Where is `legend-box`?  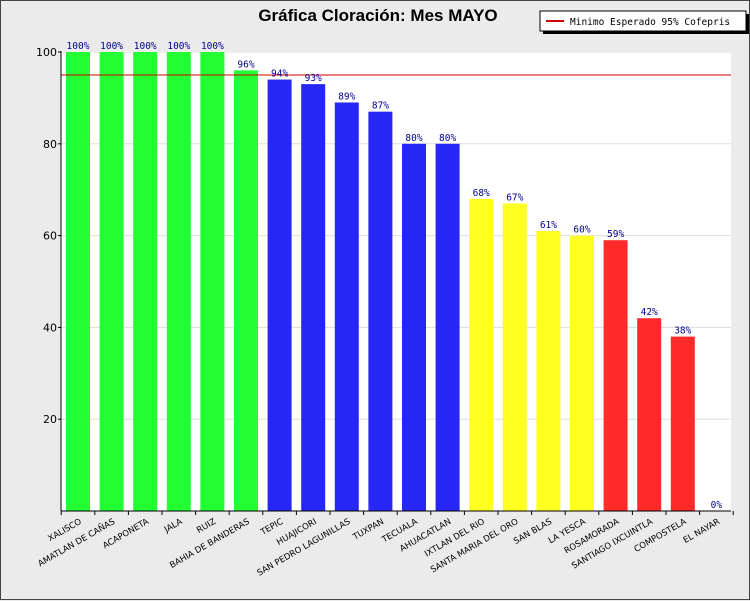
legend-box is located at coordinates (643, 21).